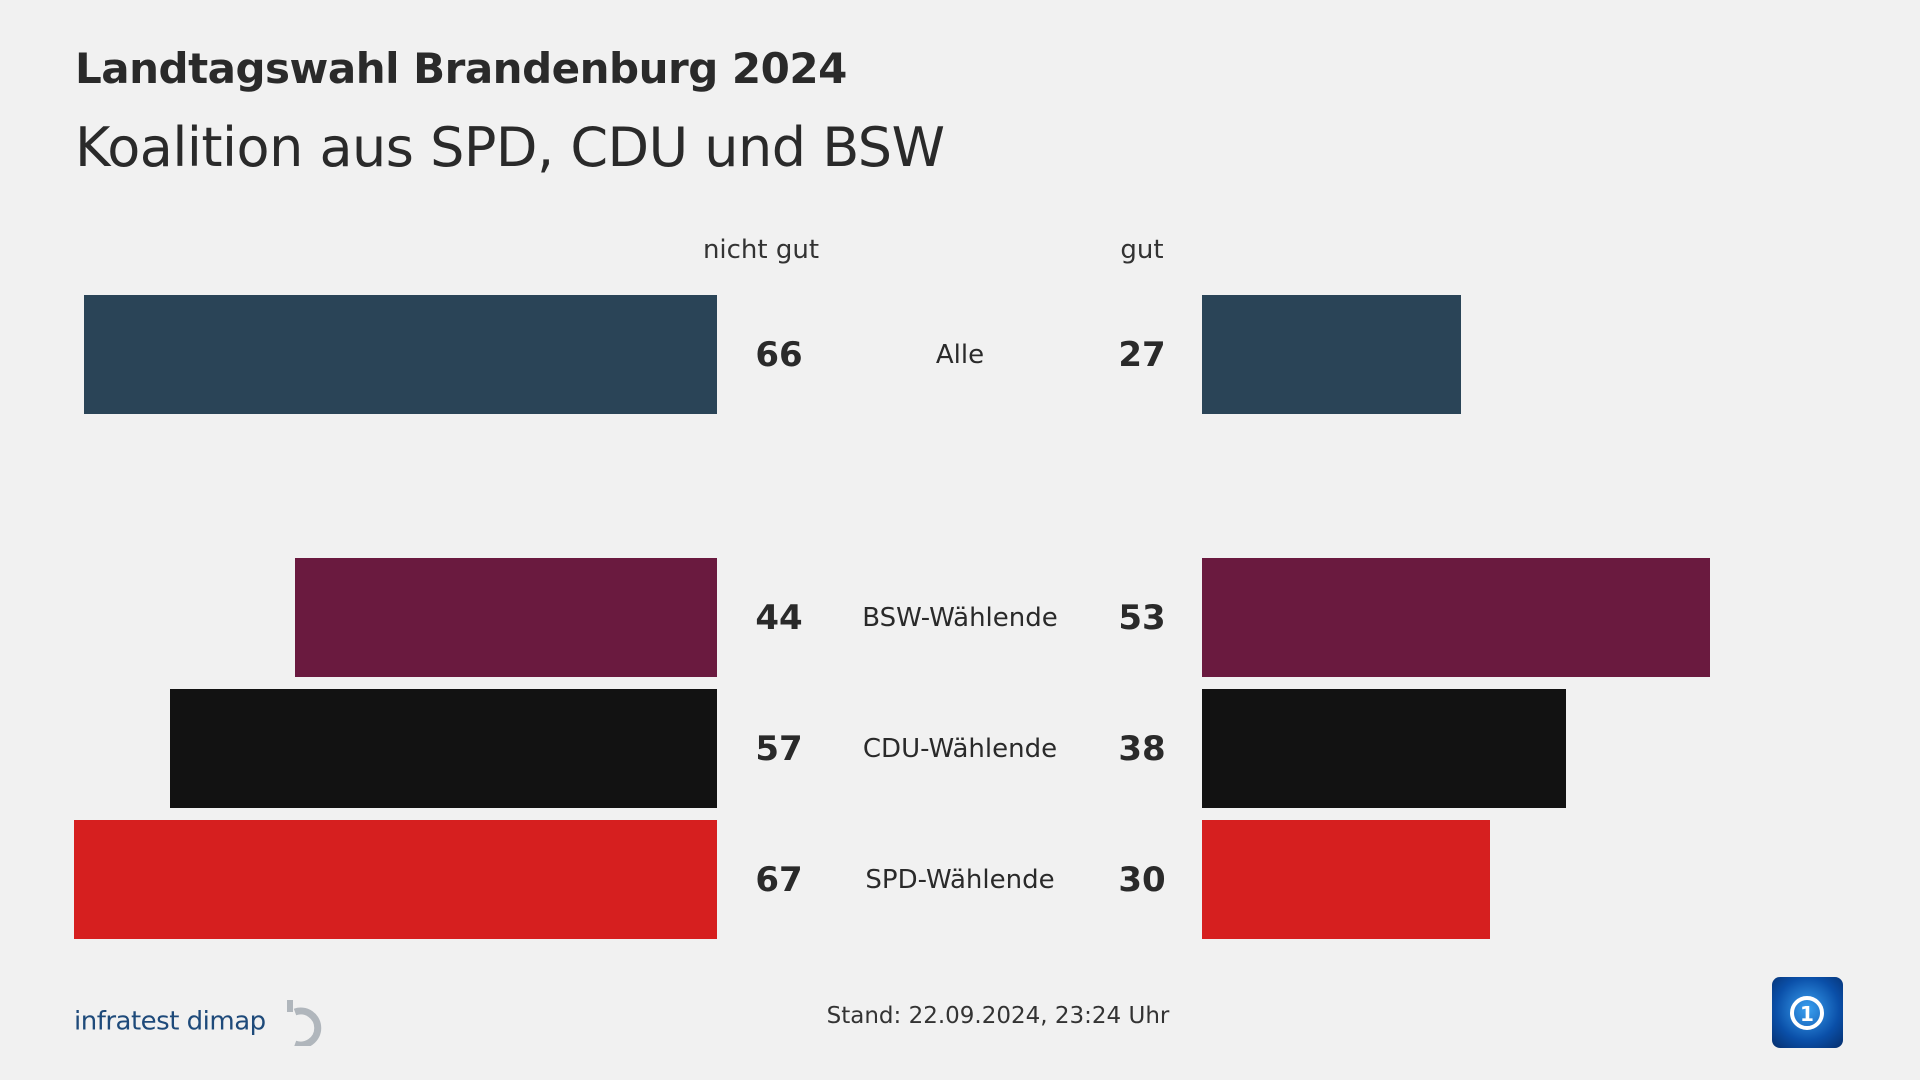 This screenshot has width=1920, height=1080. What do you see at coordinates (304, 1024) in the screenshot?
I see `infratest-logo-icon` at bounding box center [304, 1024].